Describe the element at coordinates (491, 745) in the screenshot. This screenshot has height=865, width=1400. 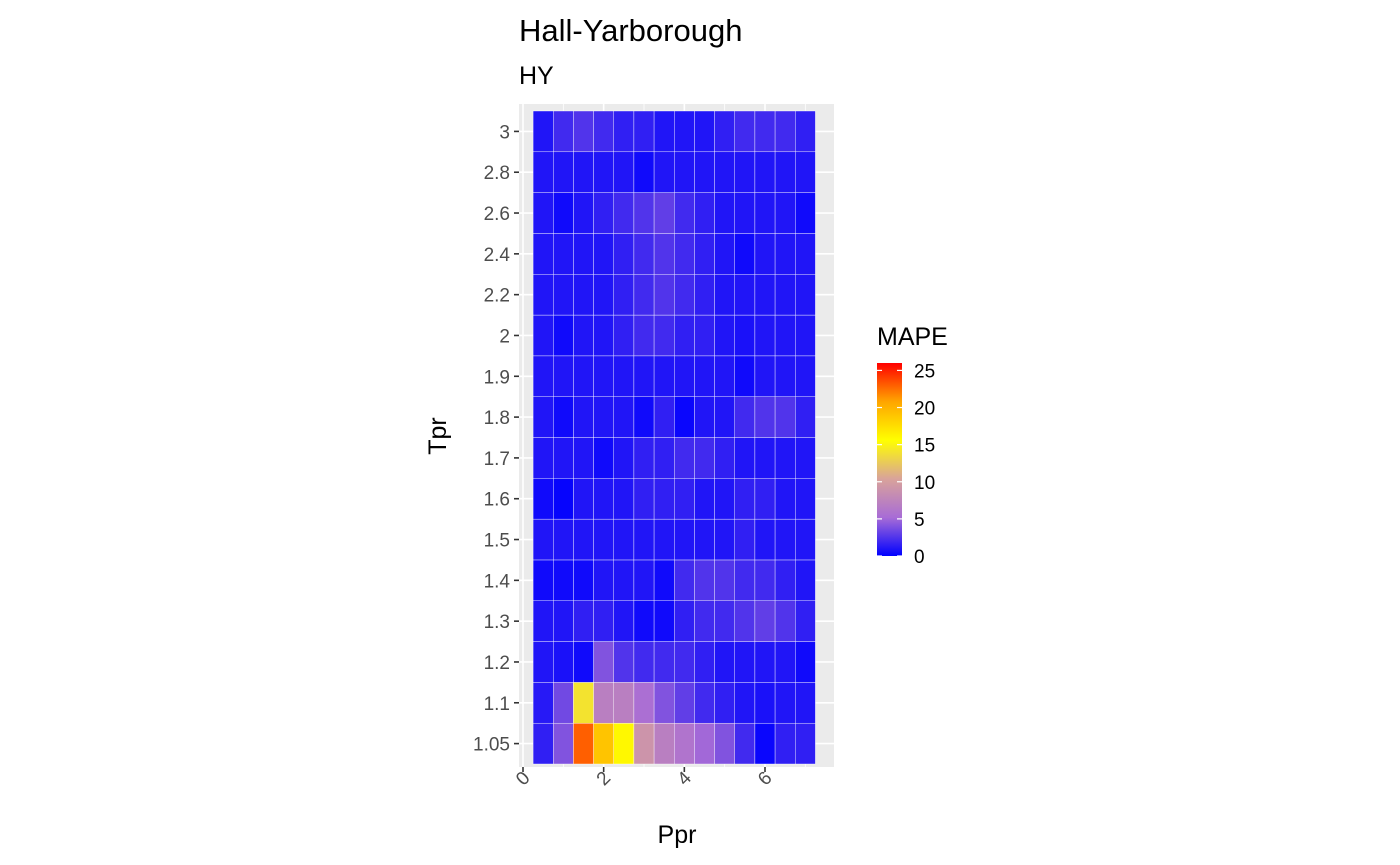
I see `y-tick-label: 1.05` at that location.